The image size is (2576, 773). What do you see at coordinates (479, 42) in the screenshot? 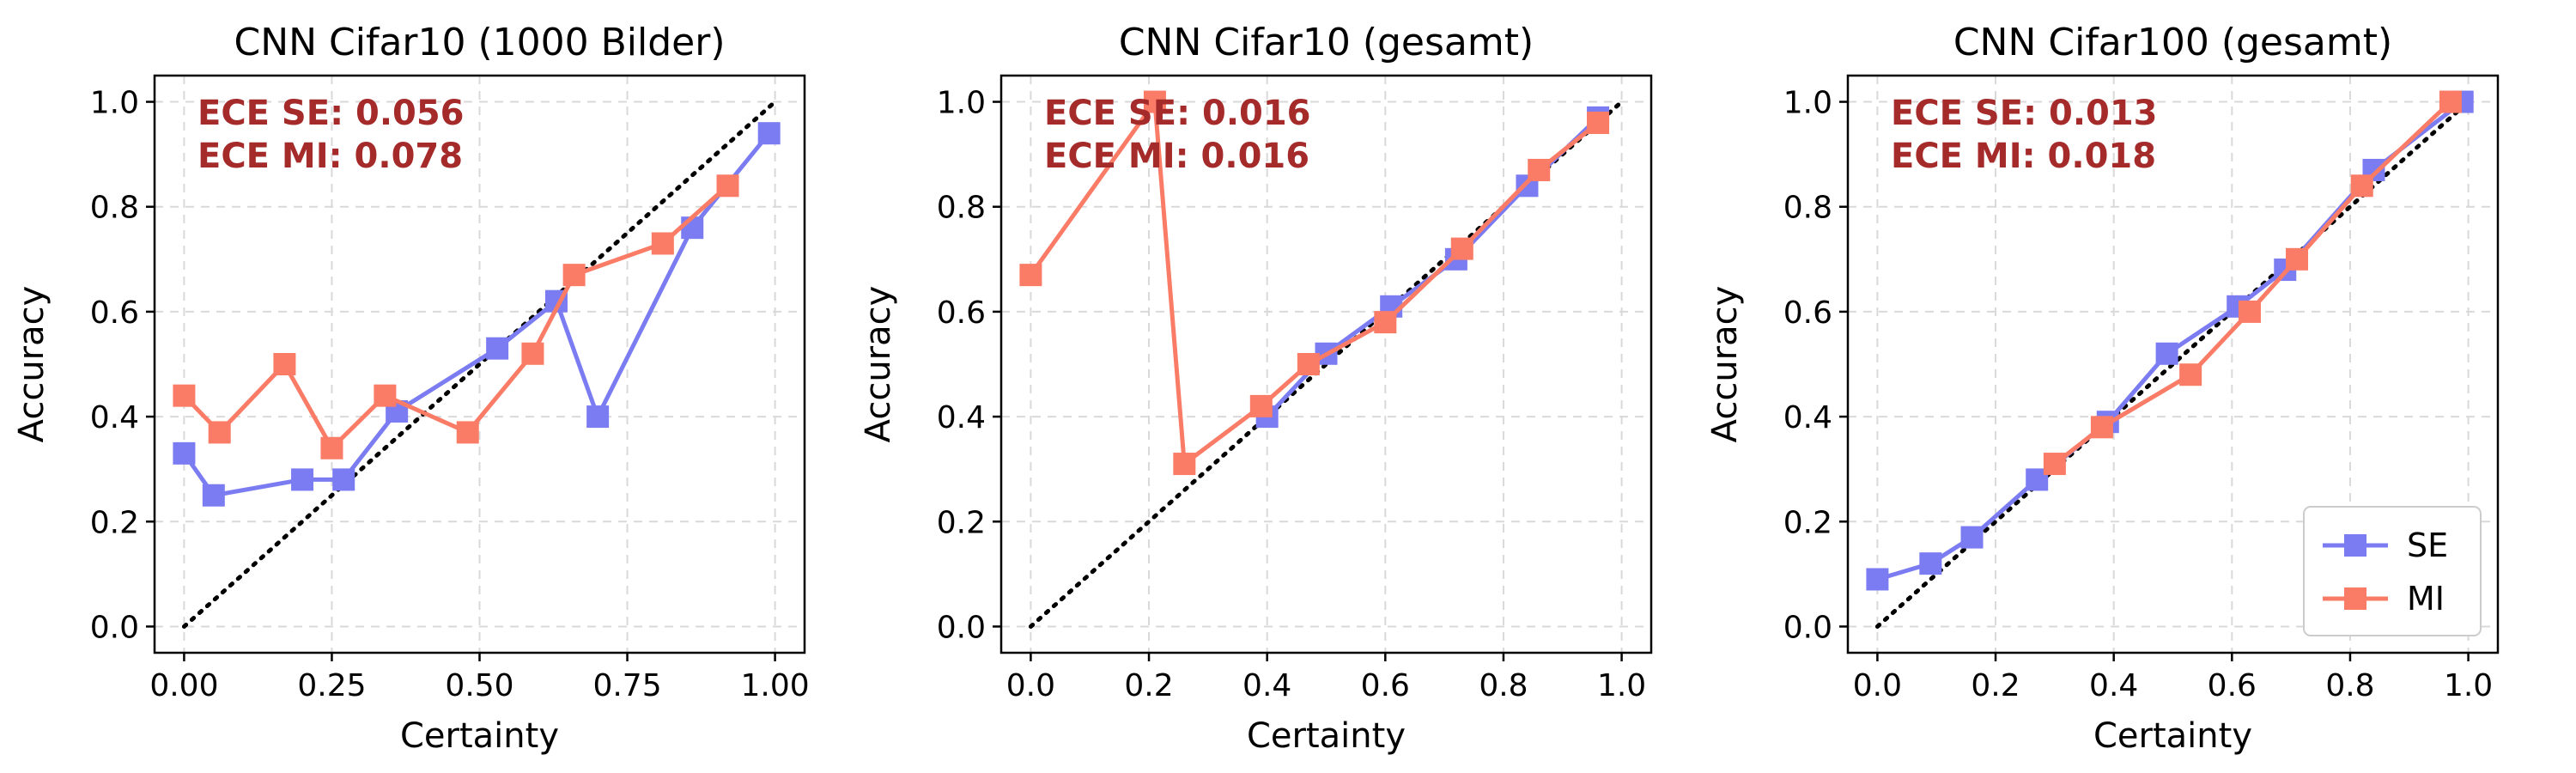
I see `chart-title: CNN Cifar10 (1000 Bilder)` at bounding box center [479, 42].